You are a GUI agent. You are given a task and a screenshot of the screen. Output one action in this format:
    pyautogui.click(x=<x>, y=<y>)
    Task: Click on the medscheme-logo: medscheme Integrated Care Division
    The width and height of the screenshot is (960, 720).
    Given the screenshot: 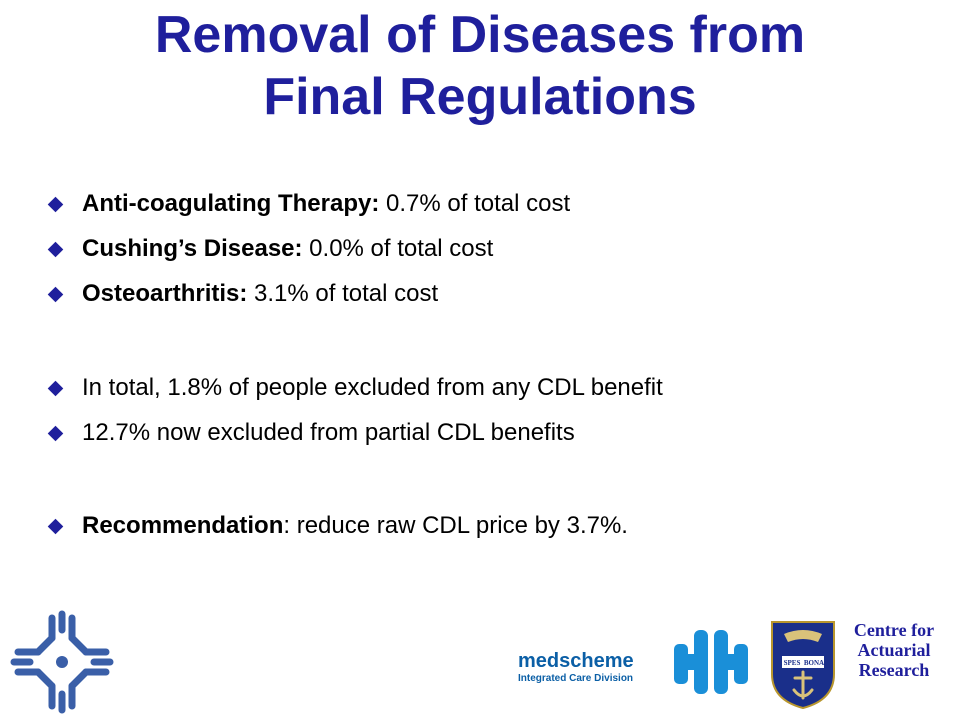 What is the action you would take?
    pyautogui.click(x=588, y=668)
    